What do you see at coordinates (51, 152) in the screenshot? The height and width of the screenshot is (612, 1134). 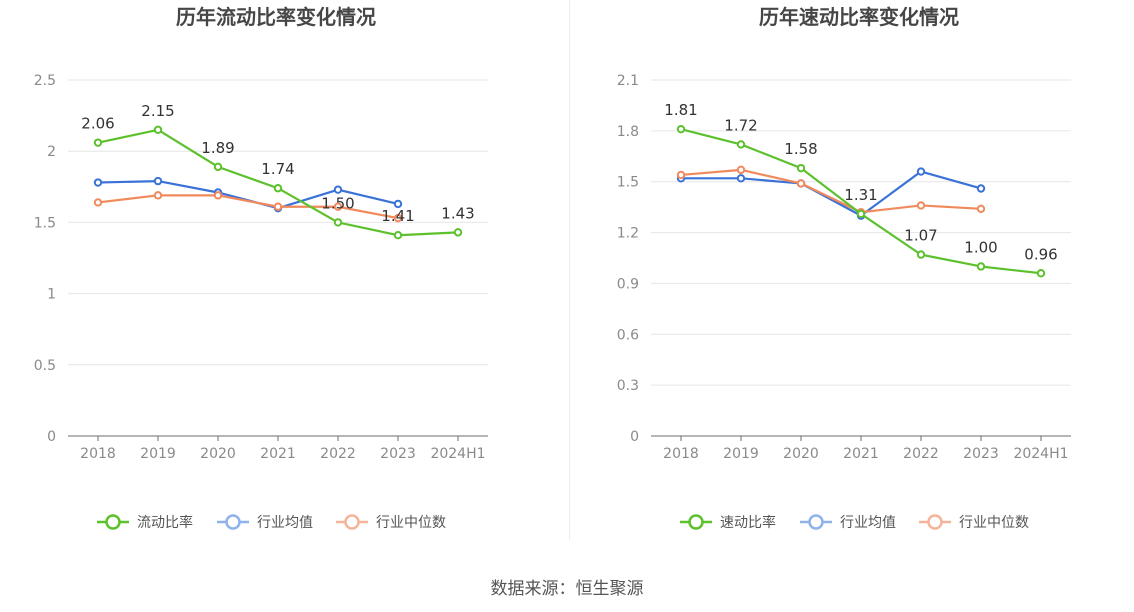 I see `y-tick-label: 2` at bounding box center [51, 152].